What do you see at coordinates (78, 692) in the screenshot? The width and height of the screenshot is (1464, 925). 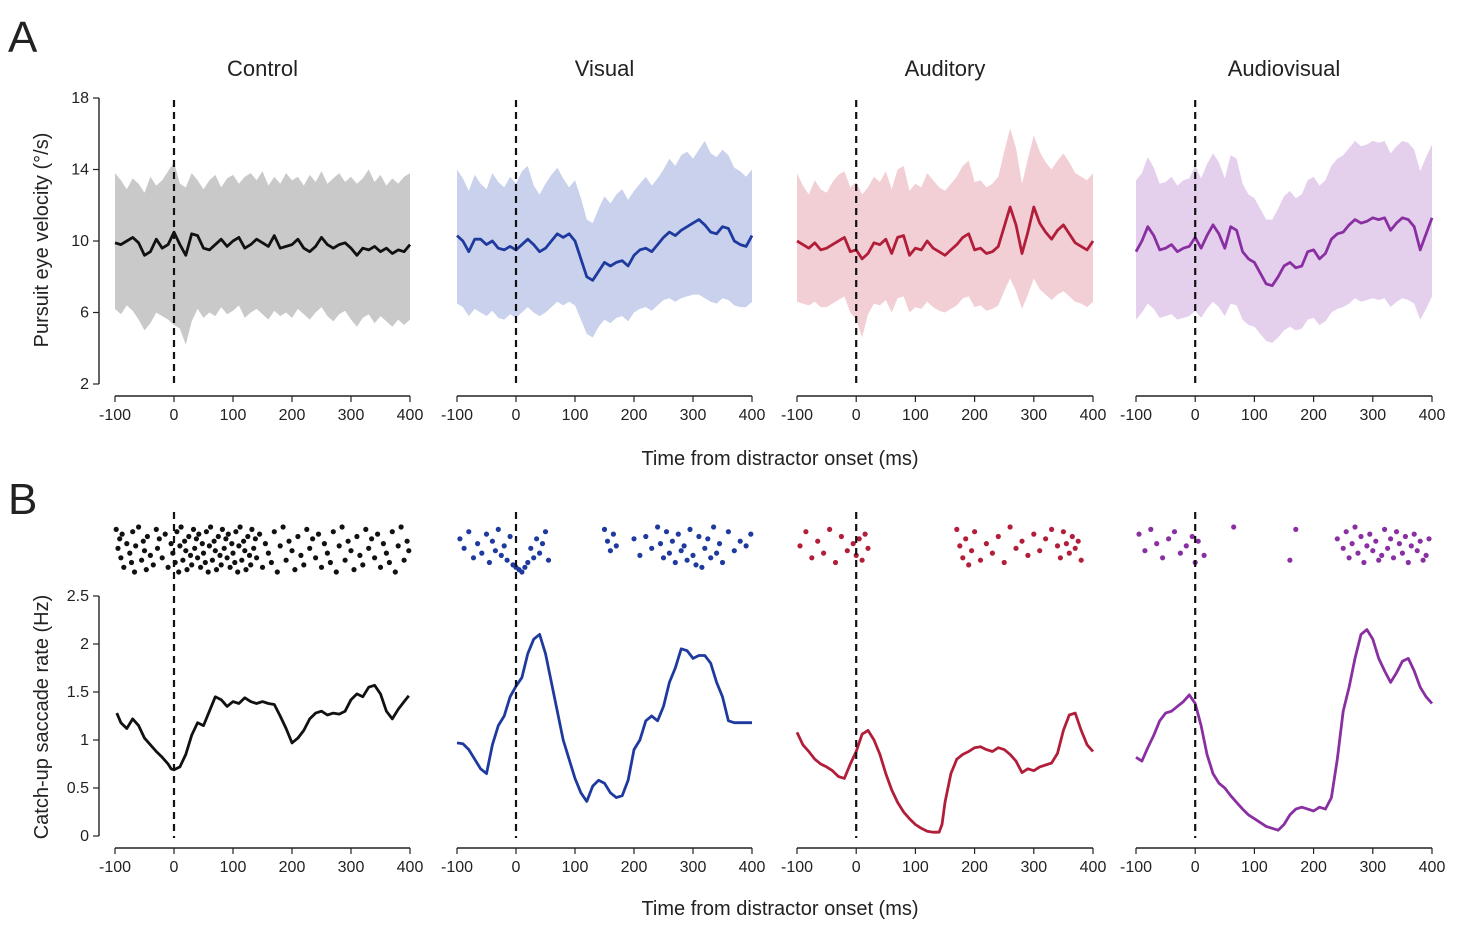 I see `panel-b-y-tick-label: 1.5` at bounding box center [78, 692].